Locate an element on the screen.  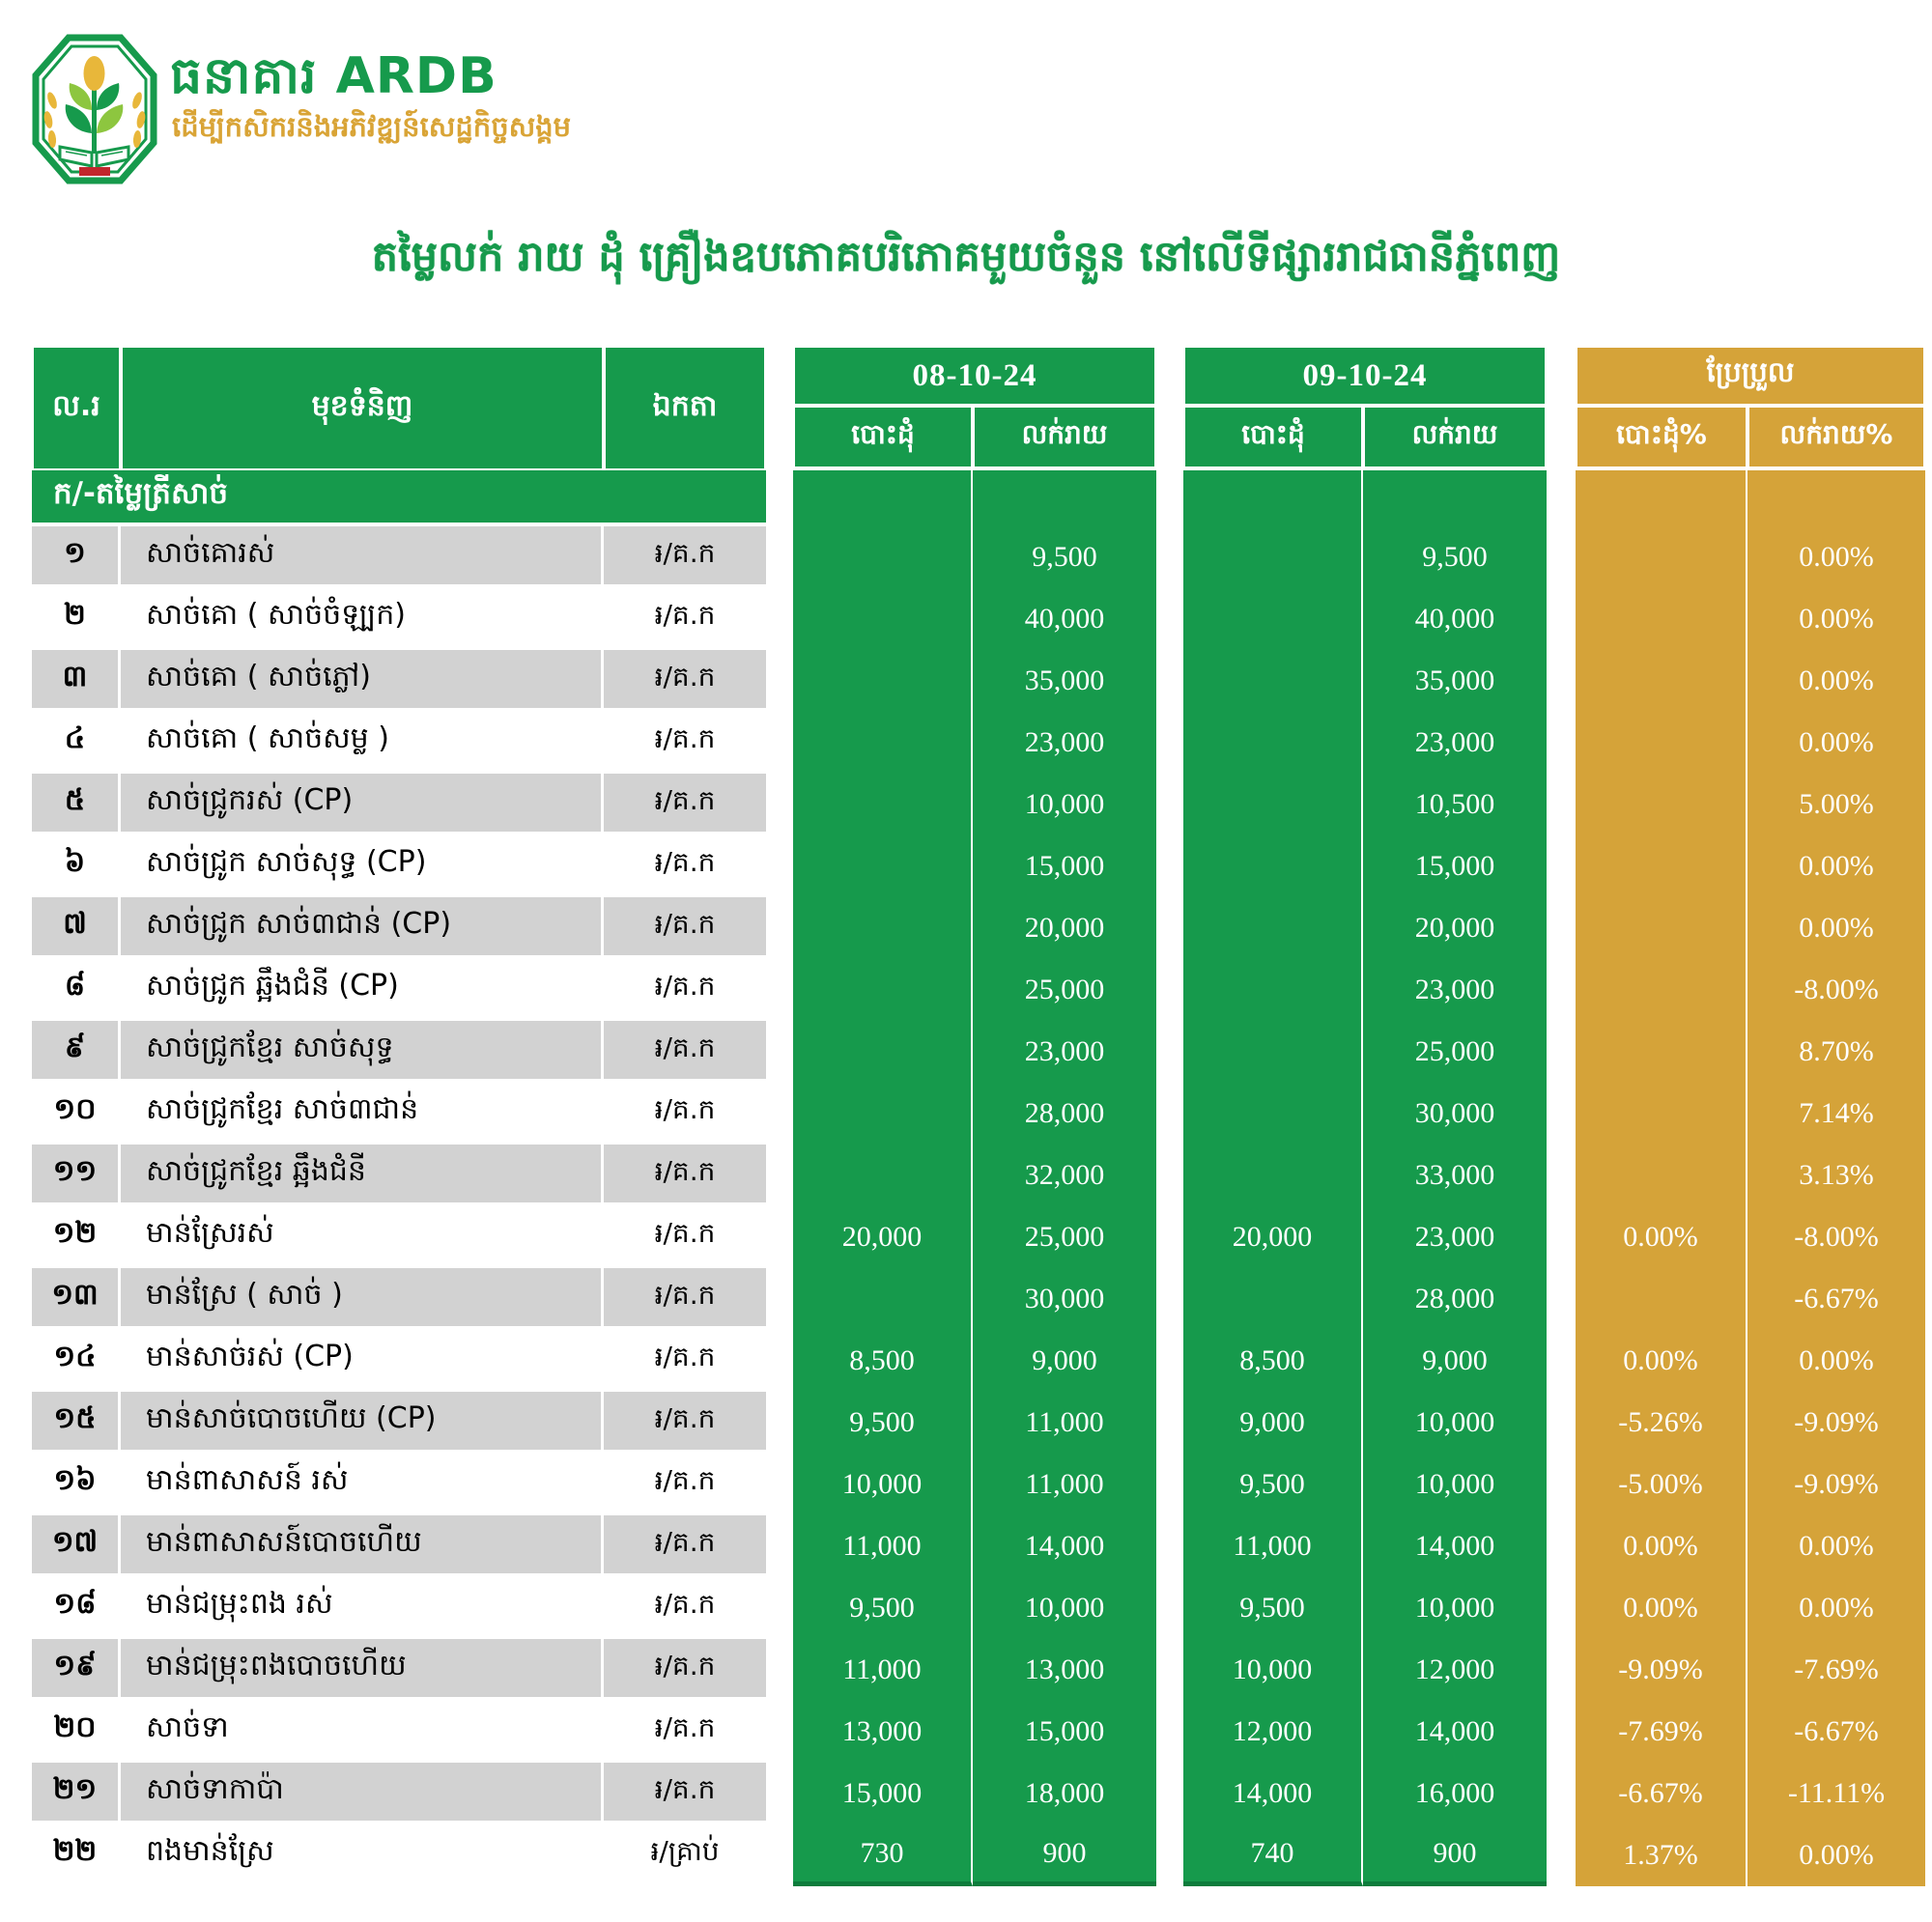
row-no: ៧ is located at coordinates (76, 928).